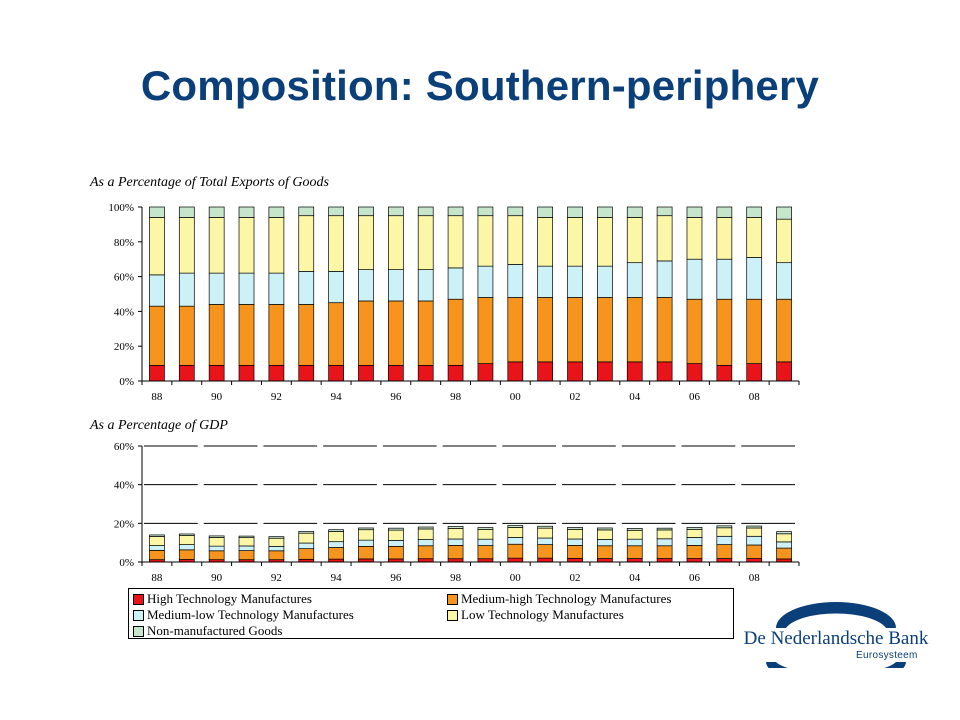 This screenshot has width=960, height=720. What do you see at coordinates (124, 347) in the screenshot?
I see `exports-y-tick-label: 20%` at bounding box center [124, 347].